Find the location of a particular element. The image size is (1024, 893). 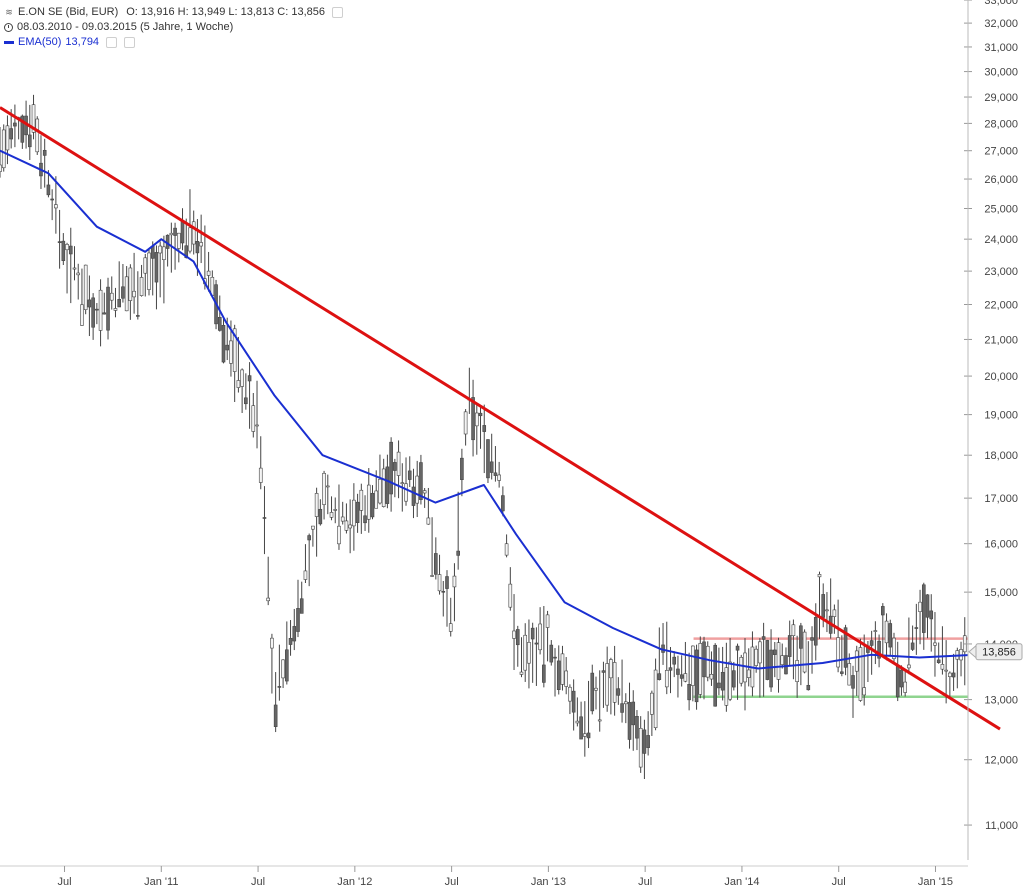

y-tick-label: 25,000 is located at coordinates (1001, 210).